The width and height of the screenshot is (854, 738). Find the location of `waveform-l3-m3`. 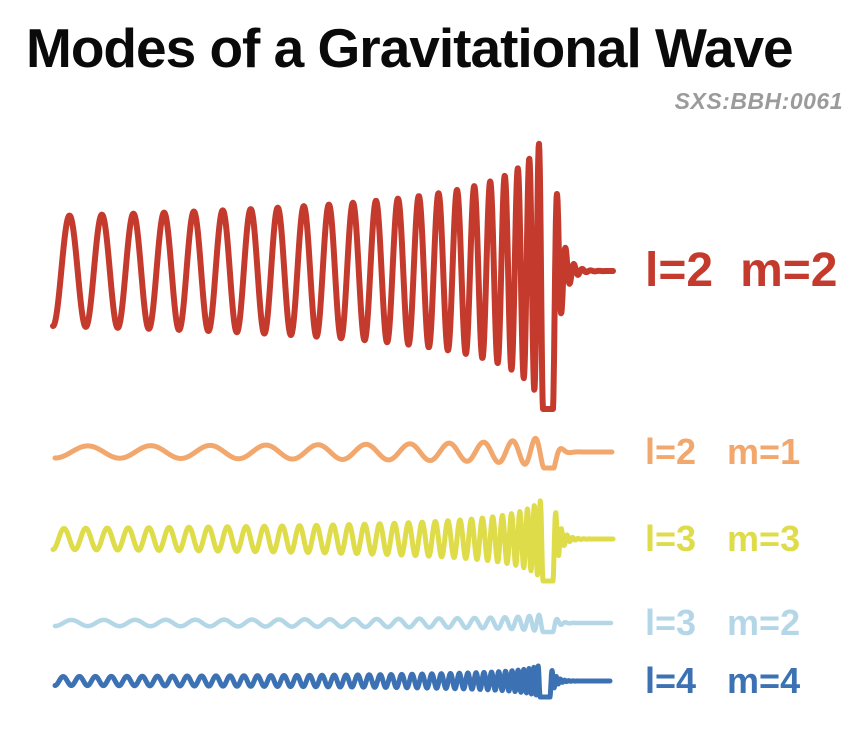

waveform-l3-m3 is located at coordinates (333, 541).